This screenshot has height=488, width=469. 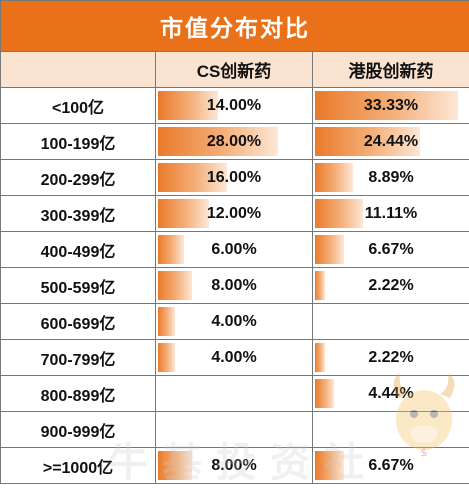 I want to click on hk-value-cell: 11.11%, so click(x=391, y=214).